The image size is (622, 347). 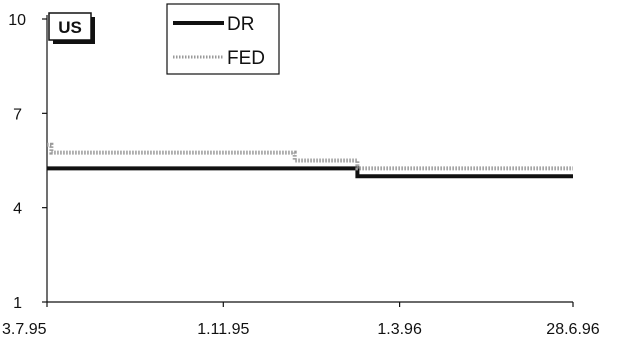 I want to click on y-tick-label-10: 10, so click(x=17, y=20).